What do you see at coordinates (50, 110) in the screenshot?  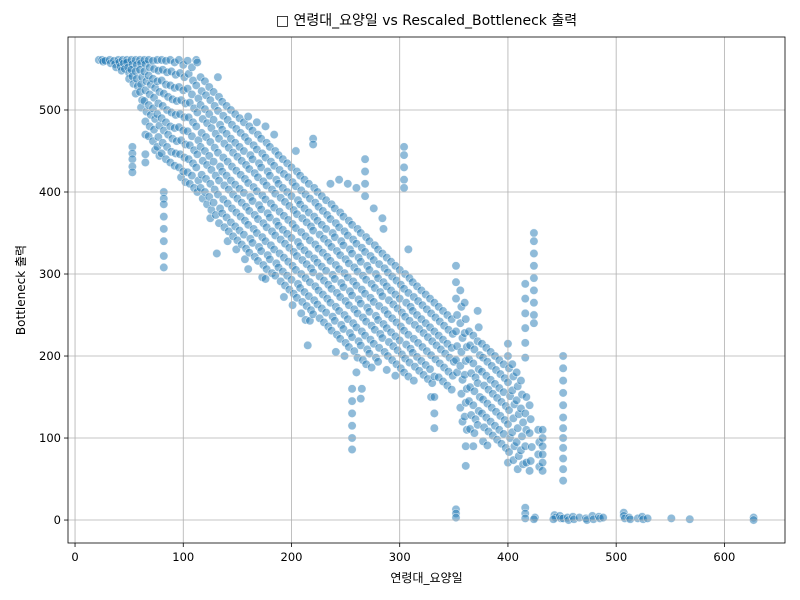 I see `y-tick-label: 500` at bounding box center [50, 110].